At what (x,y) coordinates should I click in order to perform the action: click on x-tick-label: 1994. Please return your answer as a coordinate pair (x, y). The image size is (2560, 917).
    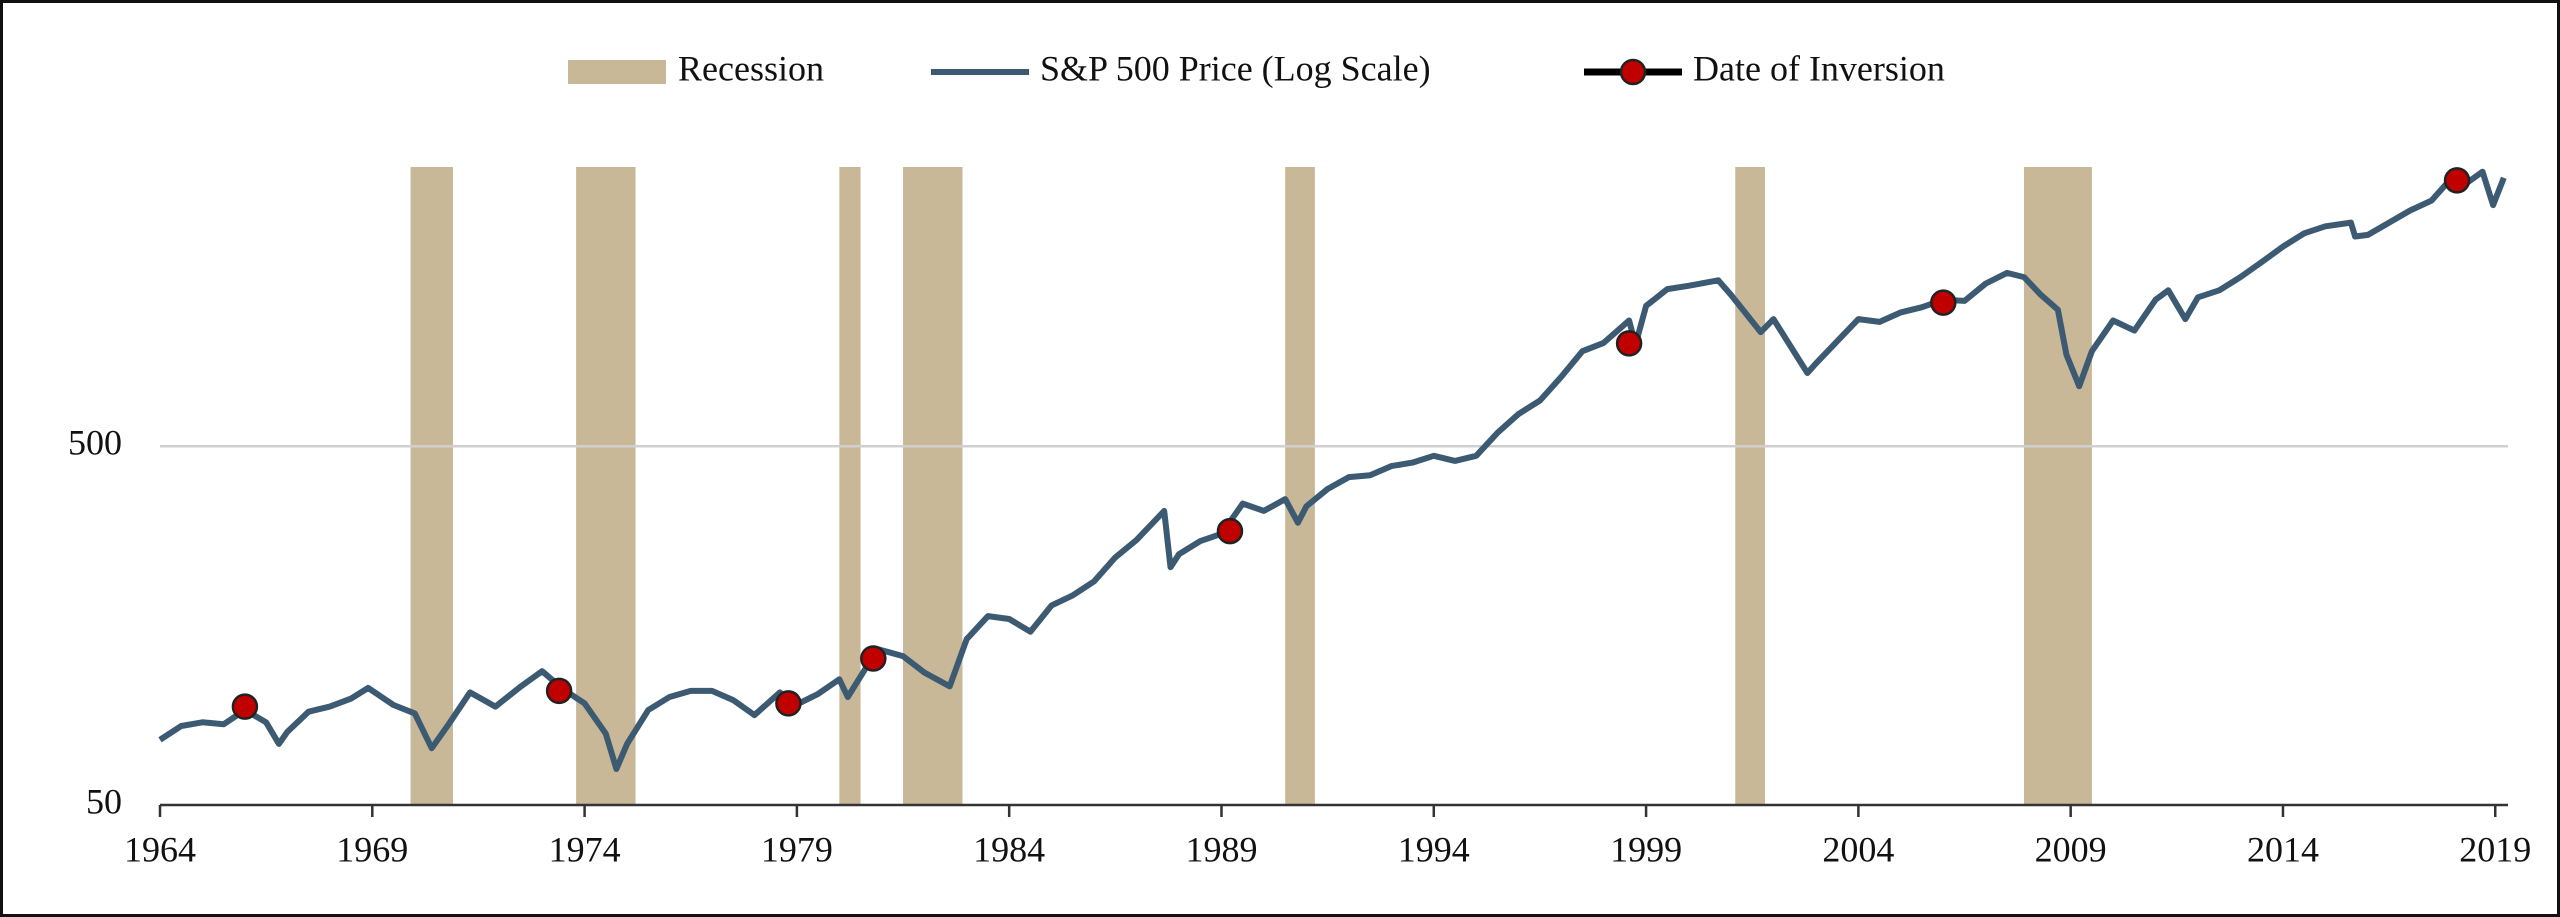
    Looking at the image, I should click on (1434, 849).